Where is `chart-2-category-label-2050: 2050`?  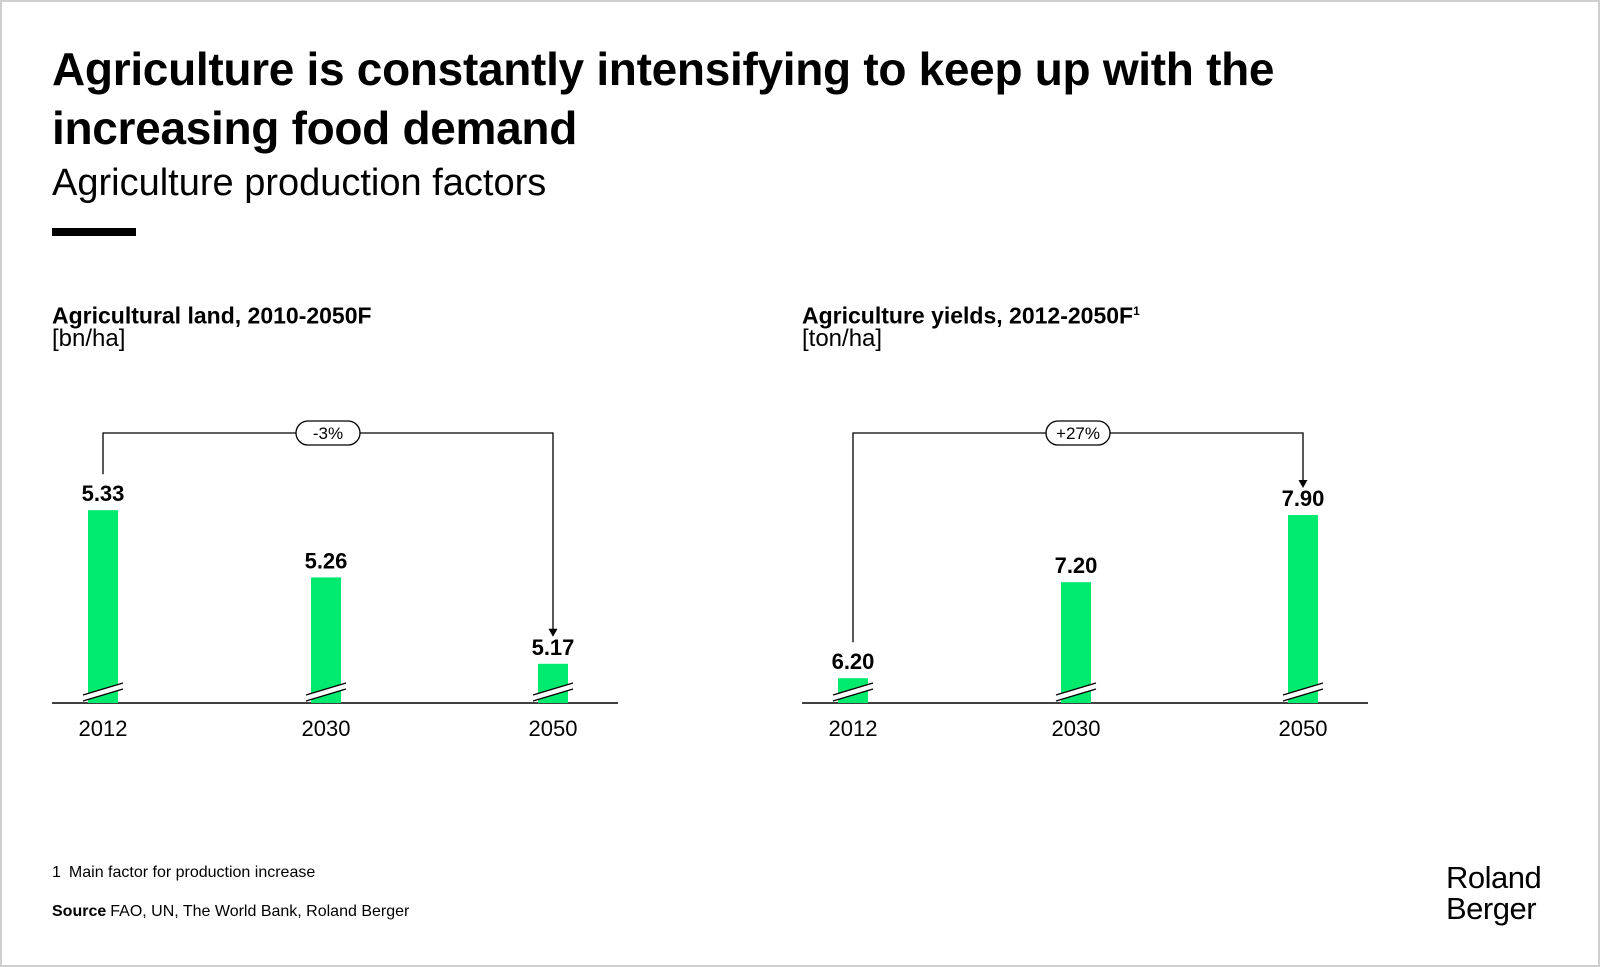 chart-2-category-label-2050: 2050 is located at coordinates (1303, 728).